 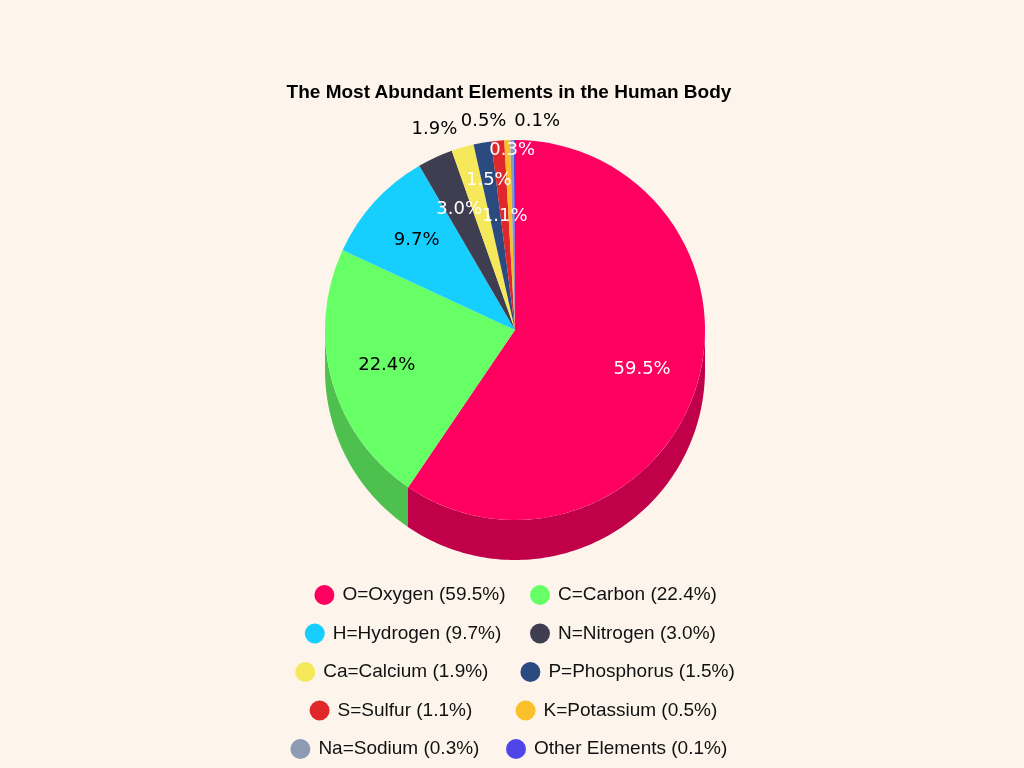 What do you see at coordinates (509, 91) in the screenshot?
I see `chart-title: The Most Abundant Elements in the Human Body` at bounding box center [509, 91].